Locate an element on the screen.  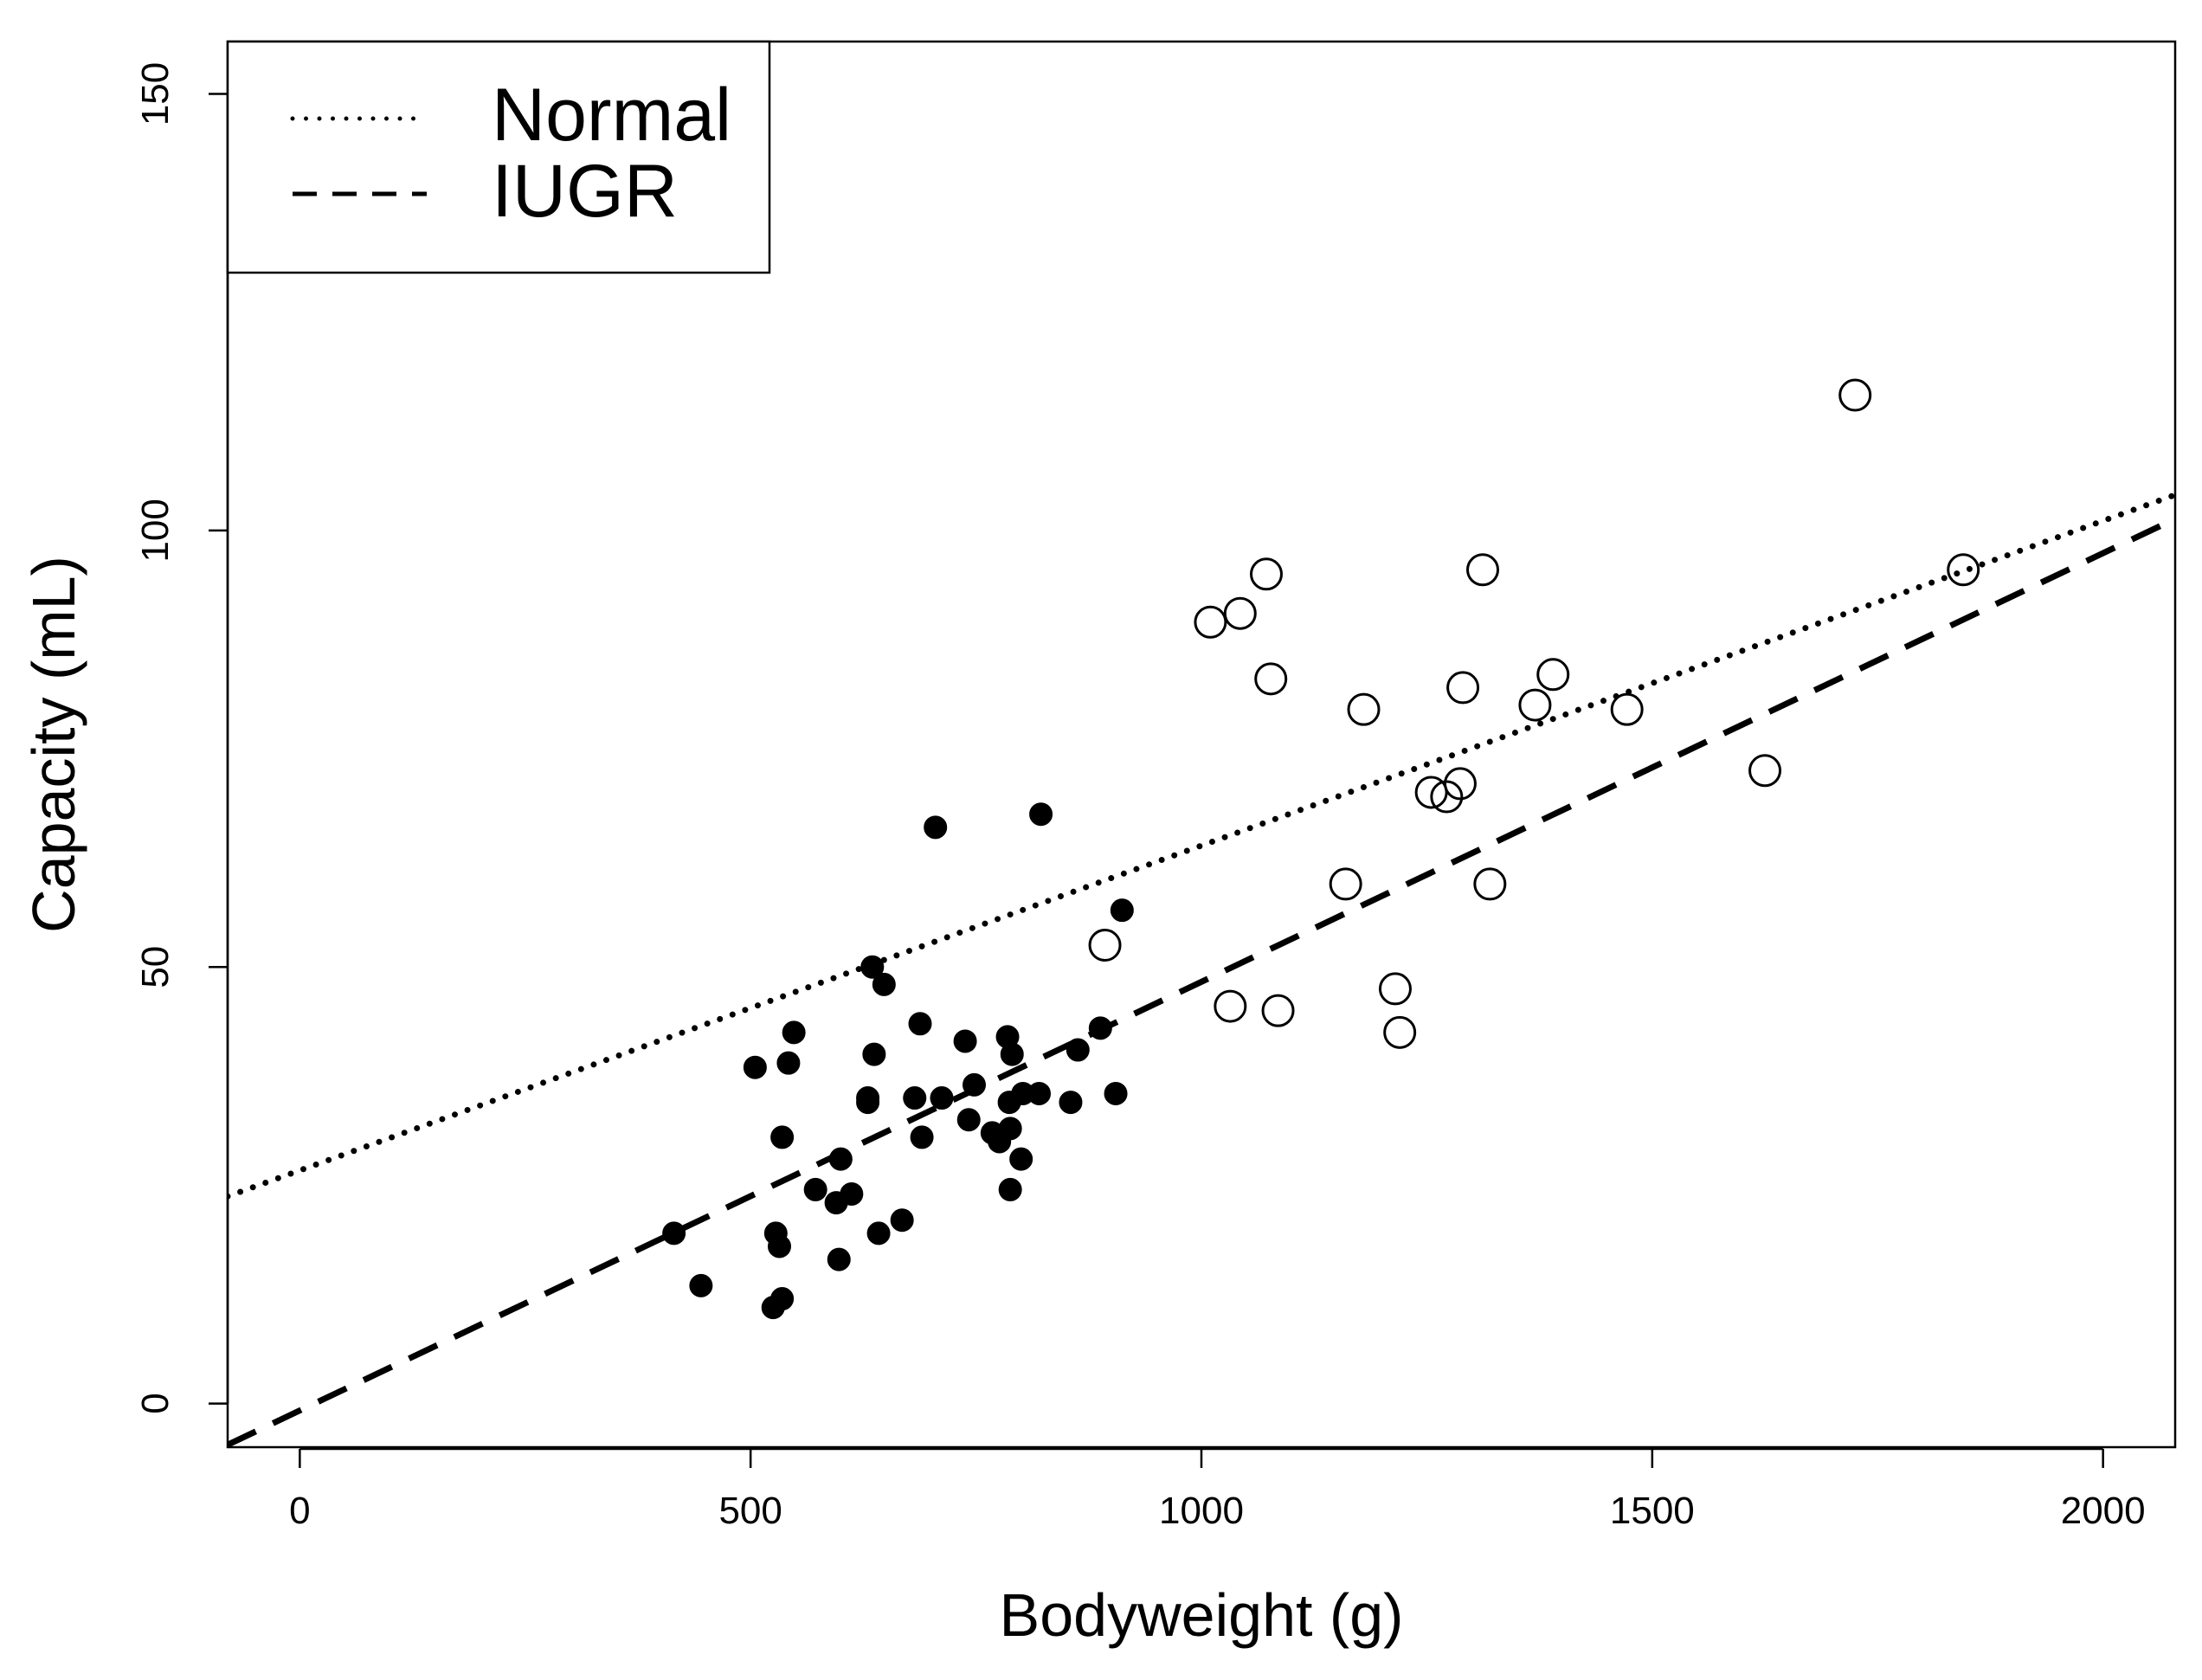
x-axis-title: Bodyweight (g) is located at coordinates (1202, 1615).